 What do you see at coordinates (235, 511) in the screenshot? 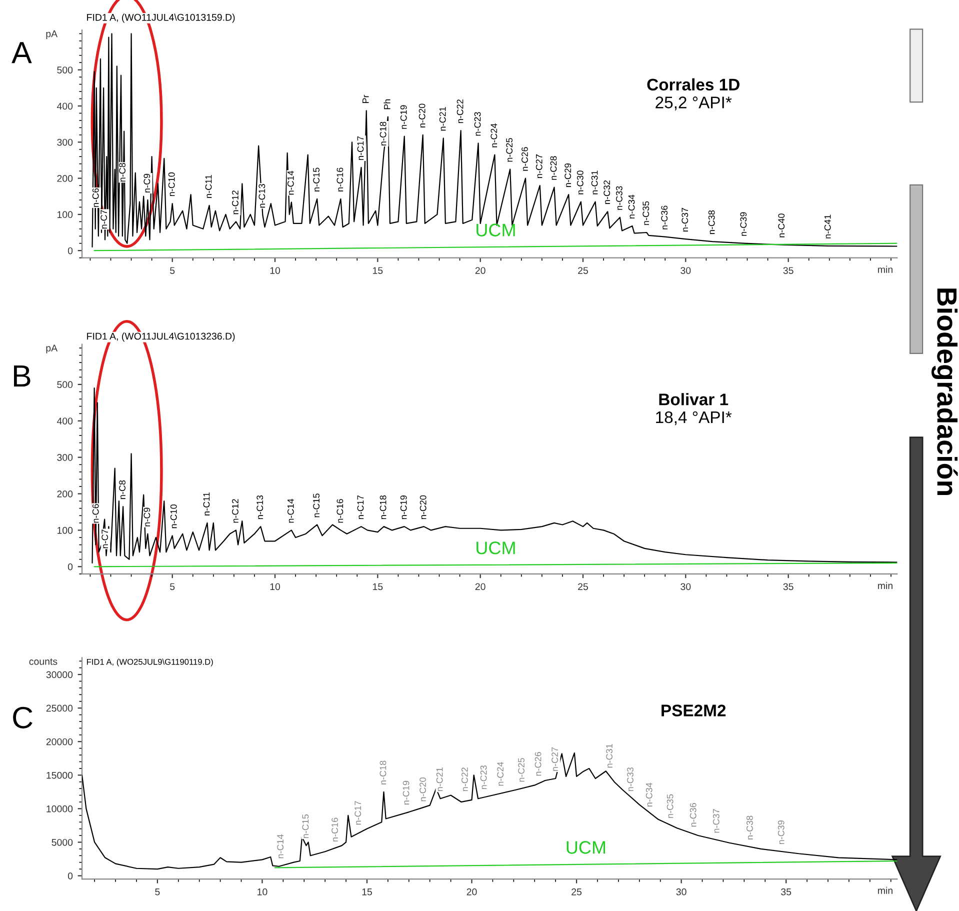
I see `annotation: n-C12` at bounding box center [235, 511].